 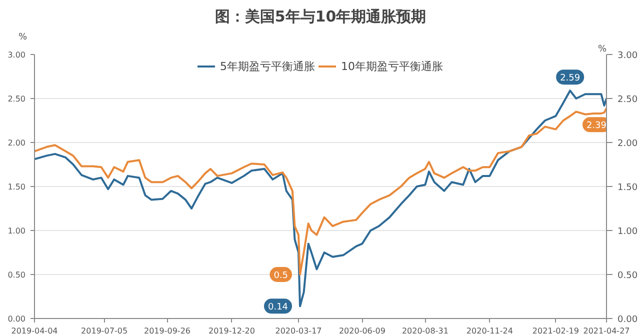 I want to click on y-tick-label: 2.50, so click(x=17, y=99).